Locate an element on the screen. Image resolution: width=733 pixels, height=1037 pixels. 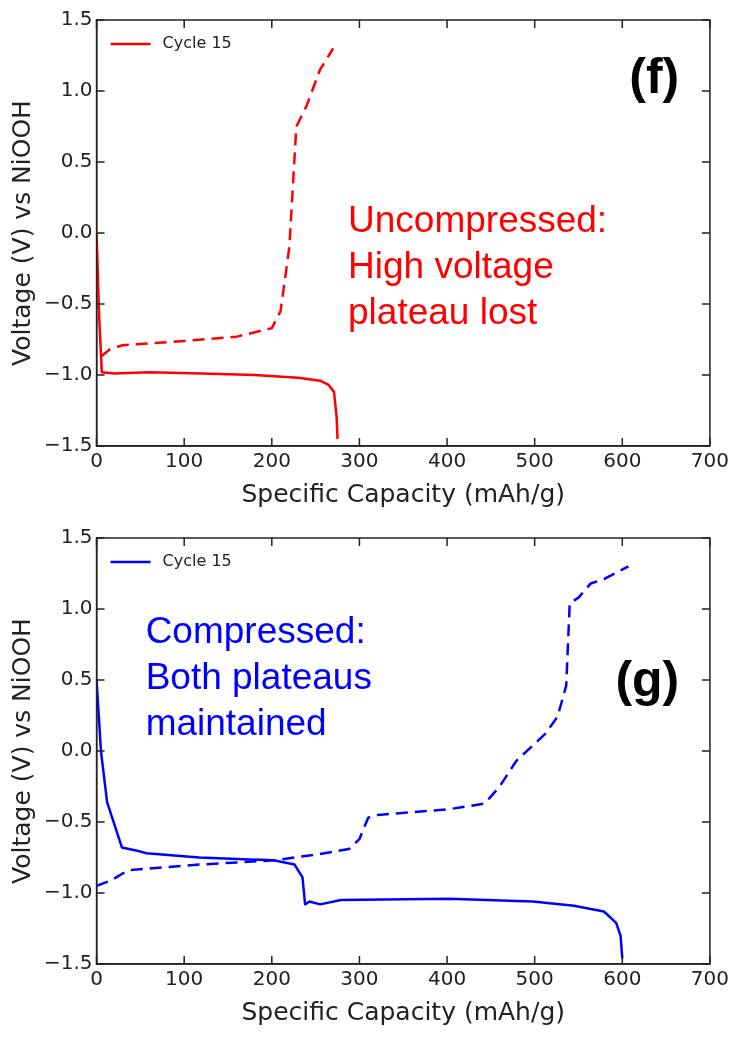
annotation: (g) is located at coordinates (647, 679).